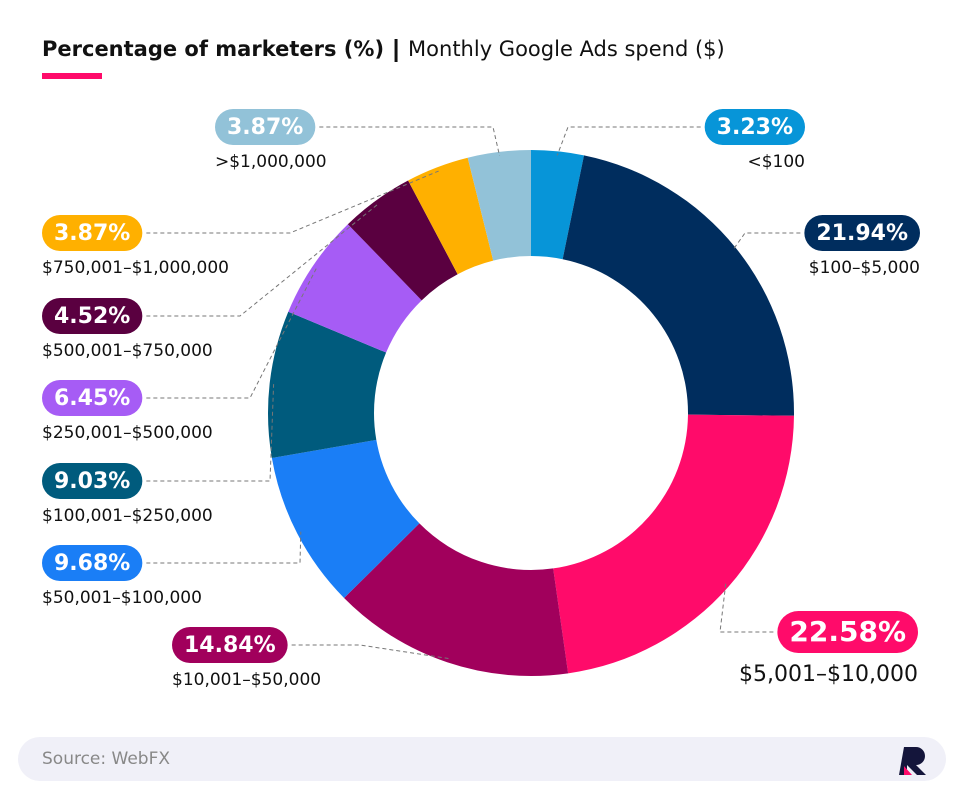  I want to click on value-label: 6.45%, so click(92, 398).